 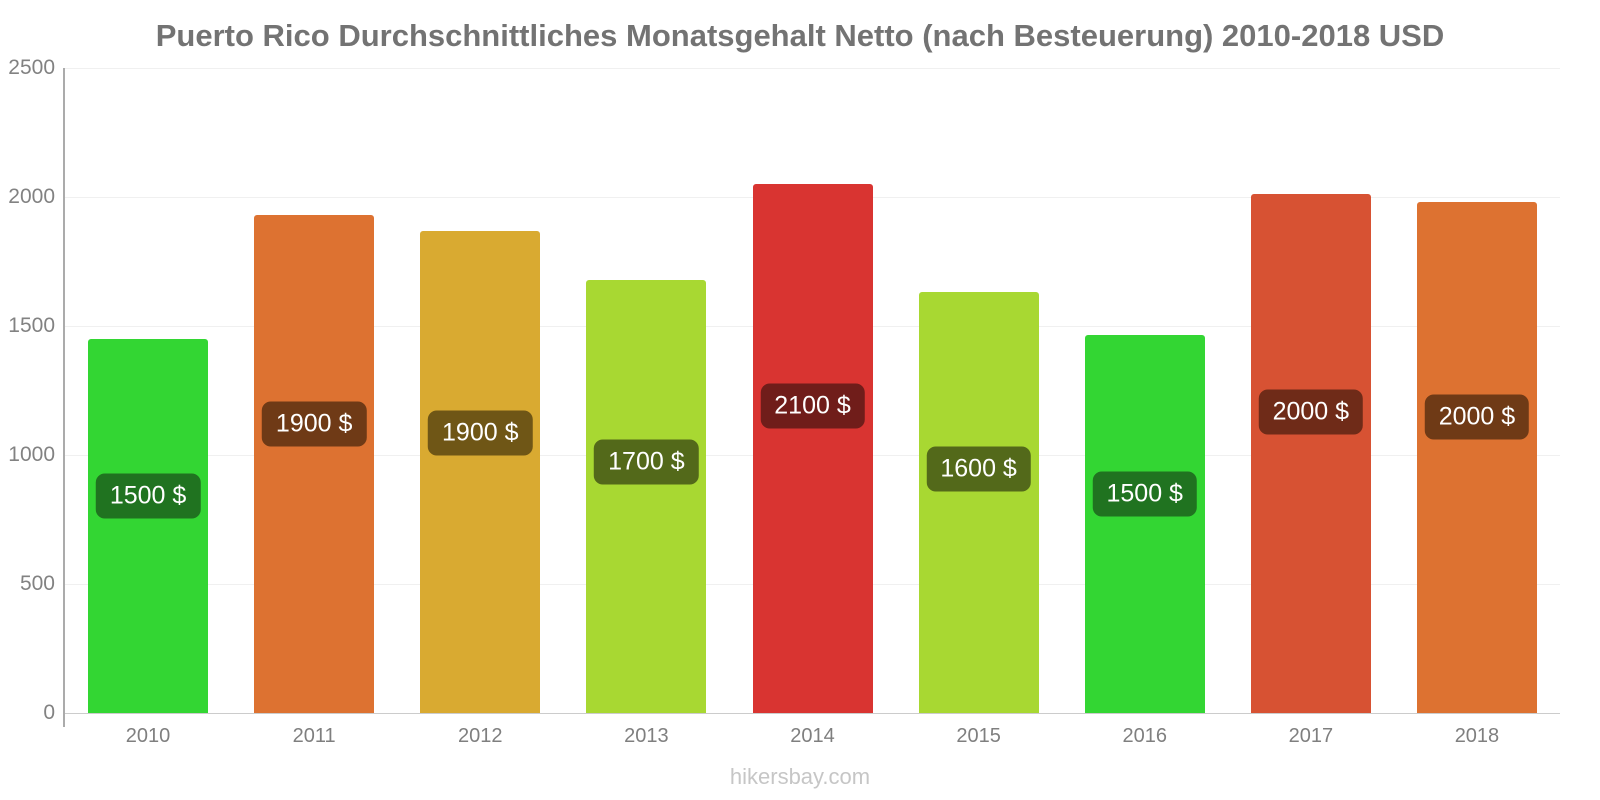 I want to click on bar-2016, so click(x=1144, y=524).